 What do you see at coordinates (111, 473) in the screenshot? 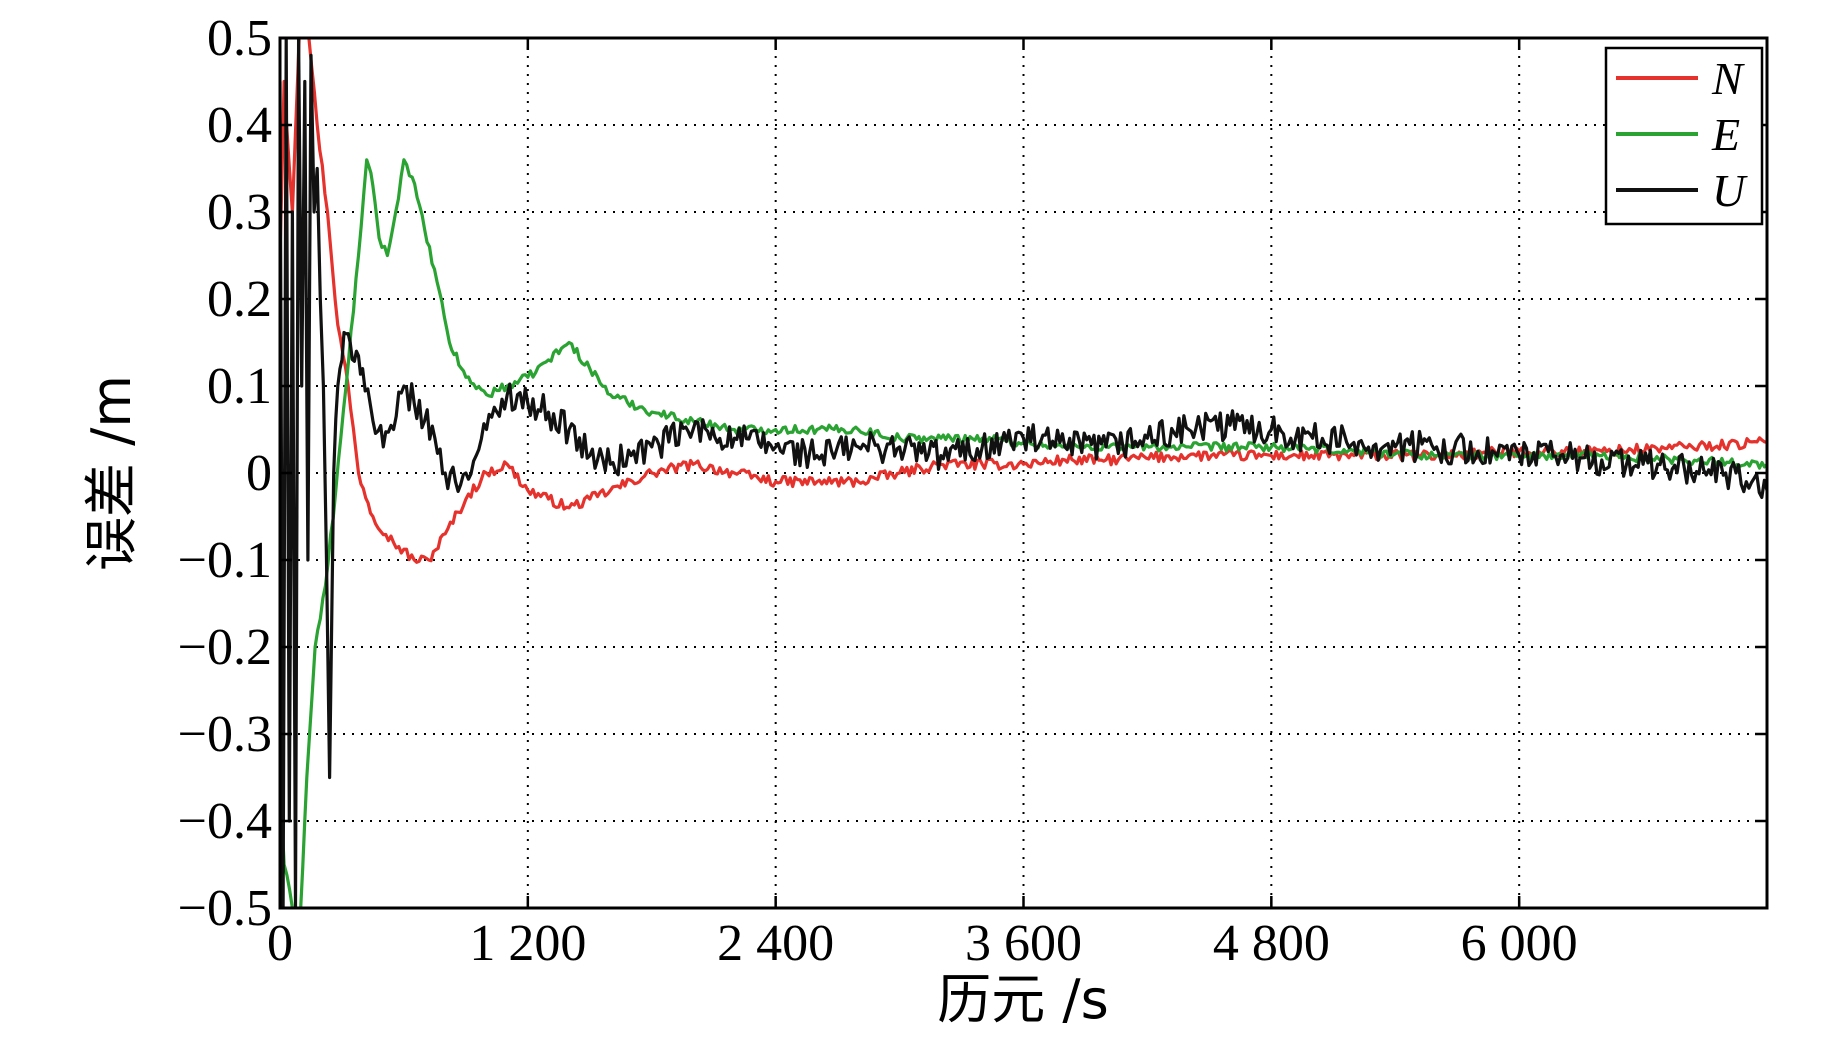
I see `y-axis-title: 误差 /m` at bounding box center [111, 473].